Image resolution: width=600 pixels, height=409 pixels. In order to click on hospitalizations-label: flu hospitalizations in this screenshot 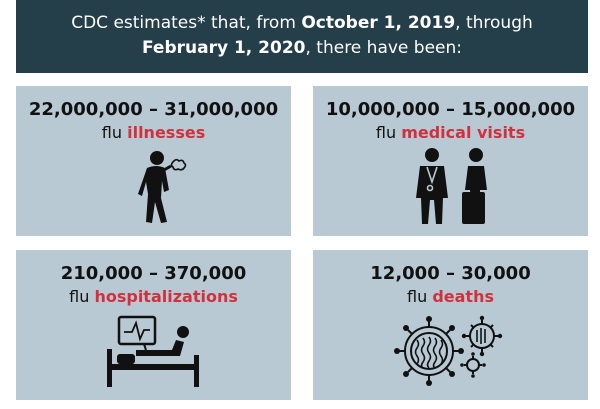, I will do `click(153, 296)`.